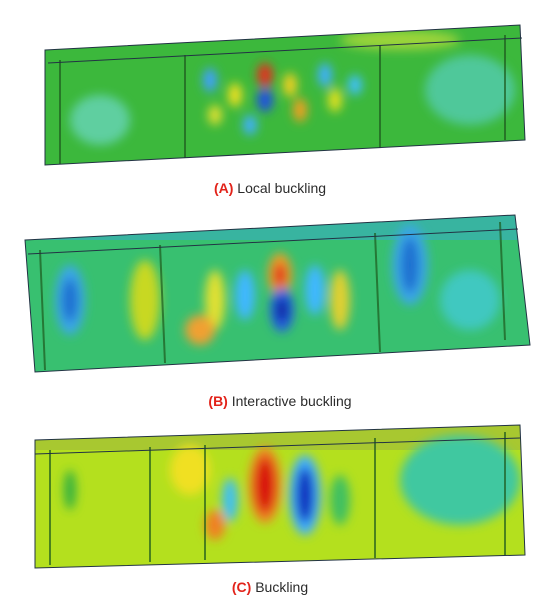  I want to click on caption: (A) Local buckling, so click(270, 188).